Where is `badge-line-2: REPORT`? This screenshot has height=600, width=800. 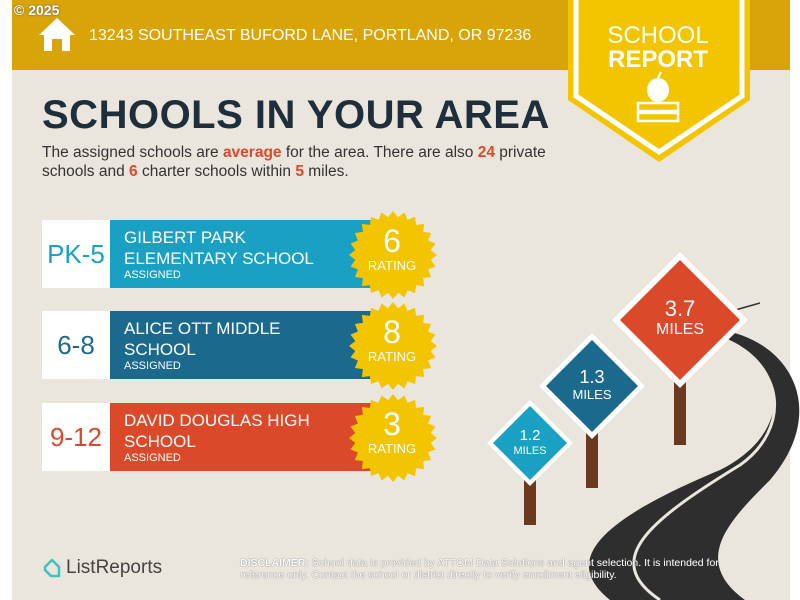
badge-line-2: REPORT is located at coordinates (657, 59).